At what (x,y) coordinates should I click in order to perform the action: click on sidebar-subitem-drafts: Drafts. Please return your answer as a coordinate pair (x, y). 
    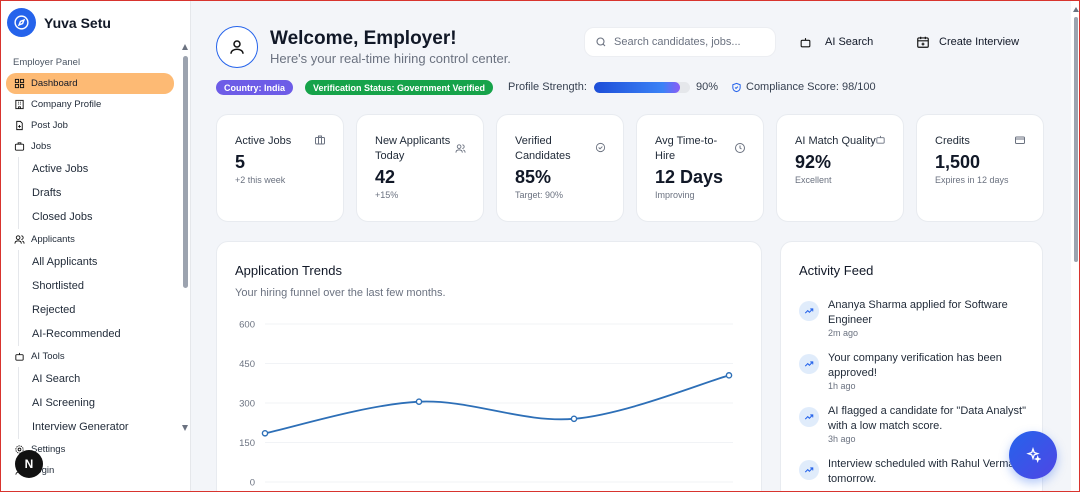
    Looking at the image, I should click on (47, 193).